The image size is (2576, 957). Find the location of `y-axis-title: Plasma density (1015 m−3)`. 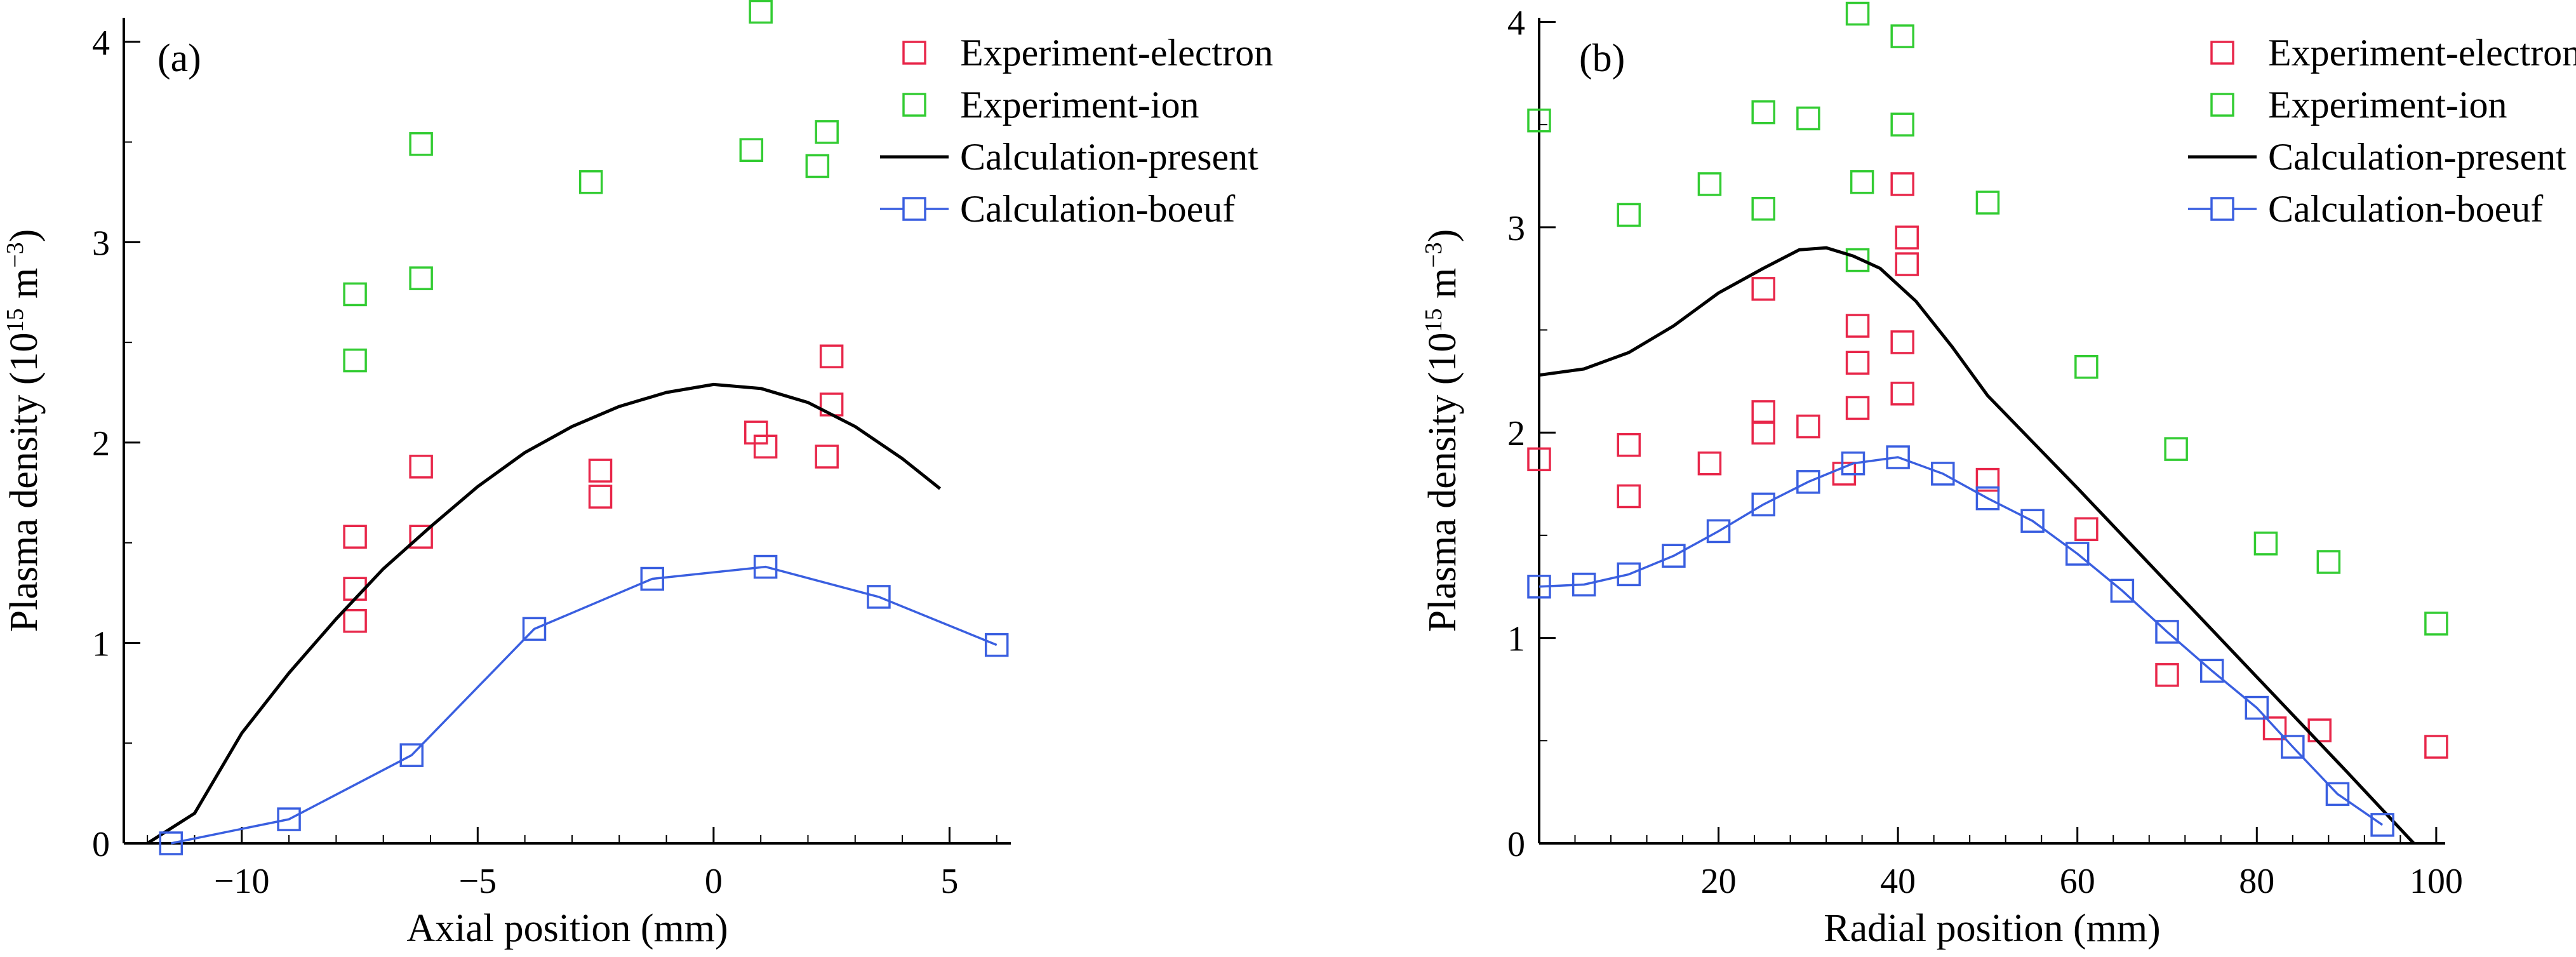

y-axis-title: Plasma density (1015 m−3) is located at coordinates (1442, 430).